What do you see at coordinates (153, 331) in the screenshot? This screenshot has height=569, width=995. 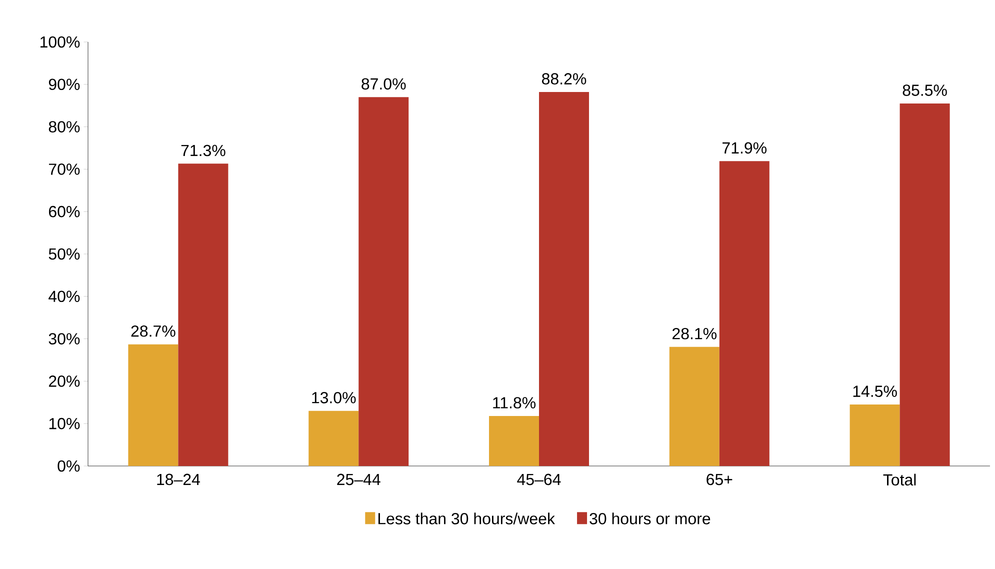 I see `data-label: 28.7%` at bounding box center [153, 331].